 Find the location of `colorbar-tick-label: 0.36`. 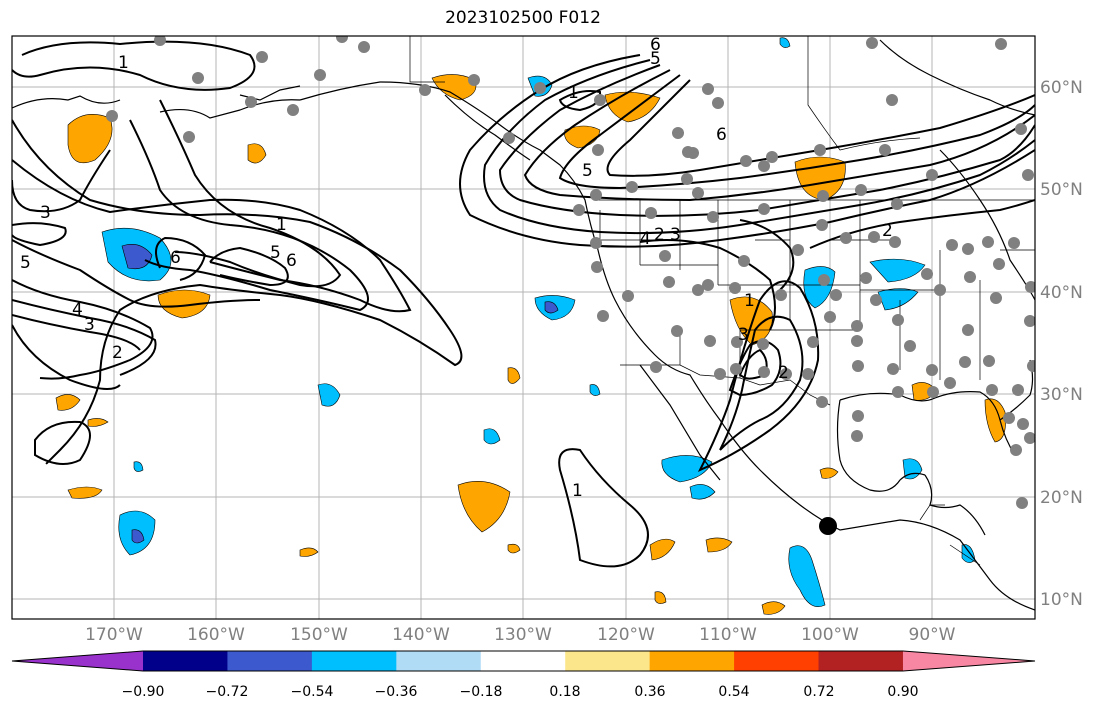

colorbar-tick-label: 0.36 is located at coordinates (649, 692).